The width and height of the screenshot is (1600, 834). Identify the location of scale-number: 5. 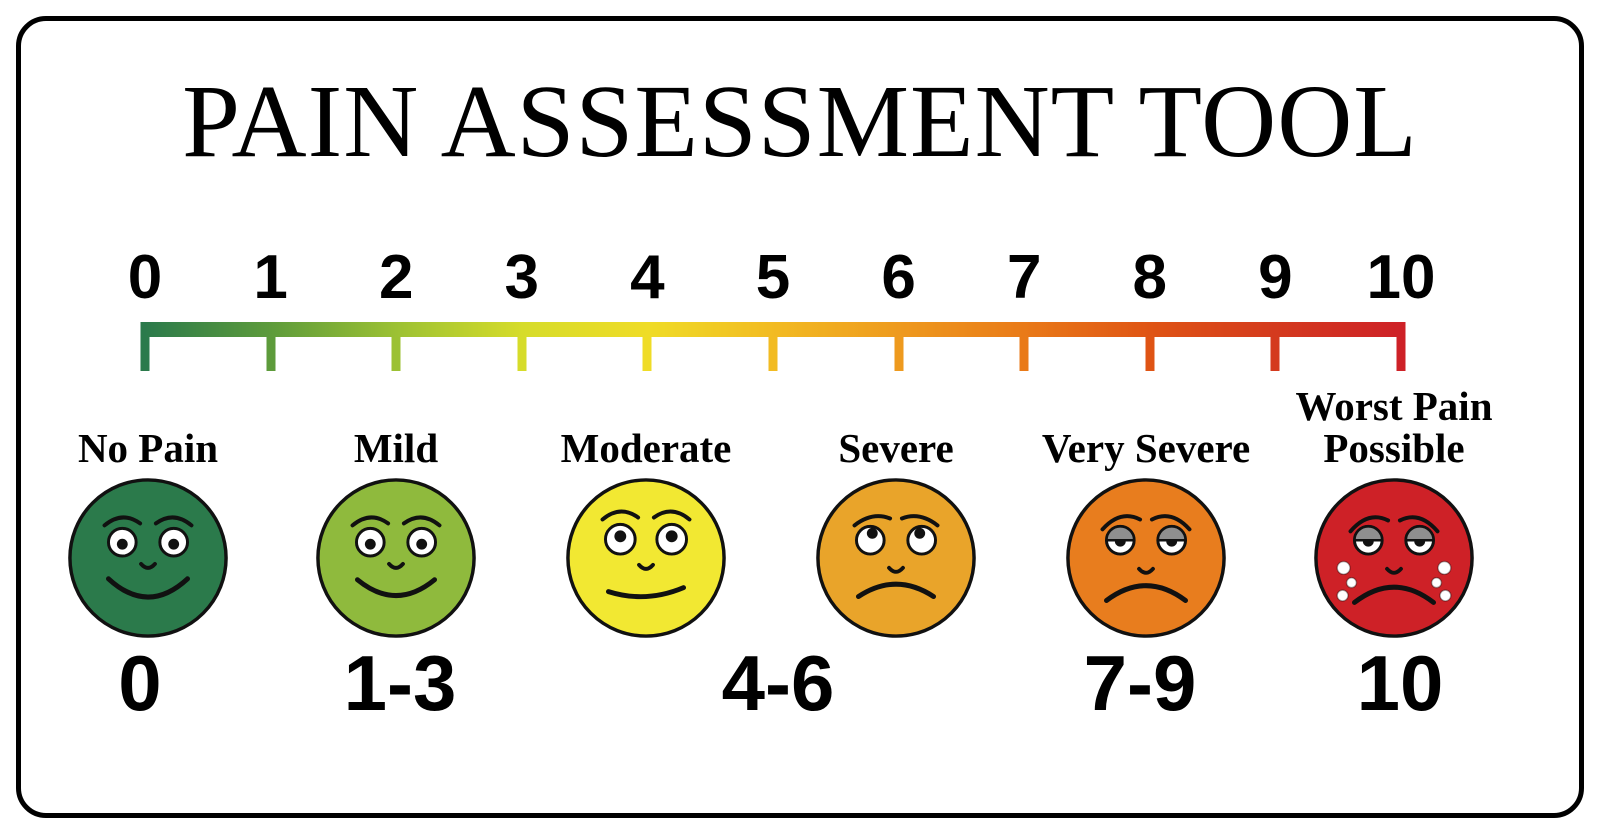
(773, 277).